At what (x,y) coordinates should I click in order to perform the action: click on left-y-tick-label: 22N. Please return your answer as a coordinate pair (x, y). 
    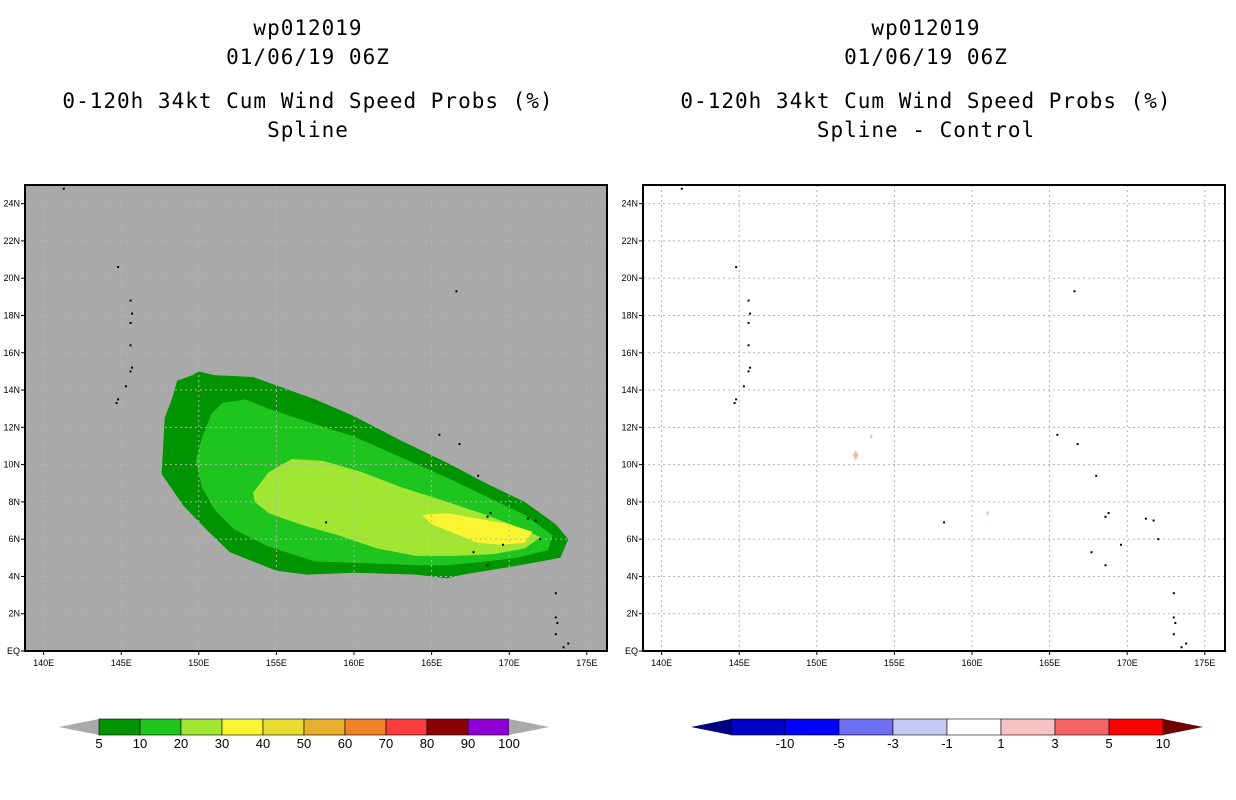
    Looking at the image, I should click on (11, 241).